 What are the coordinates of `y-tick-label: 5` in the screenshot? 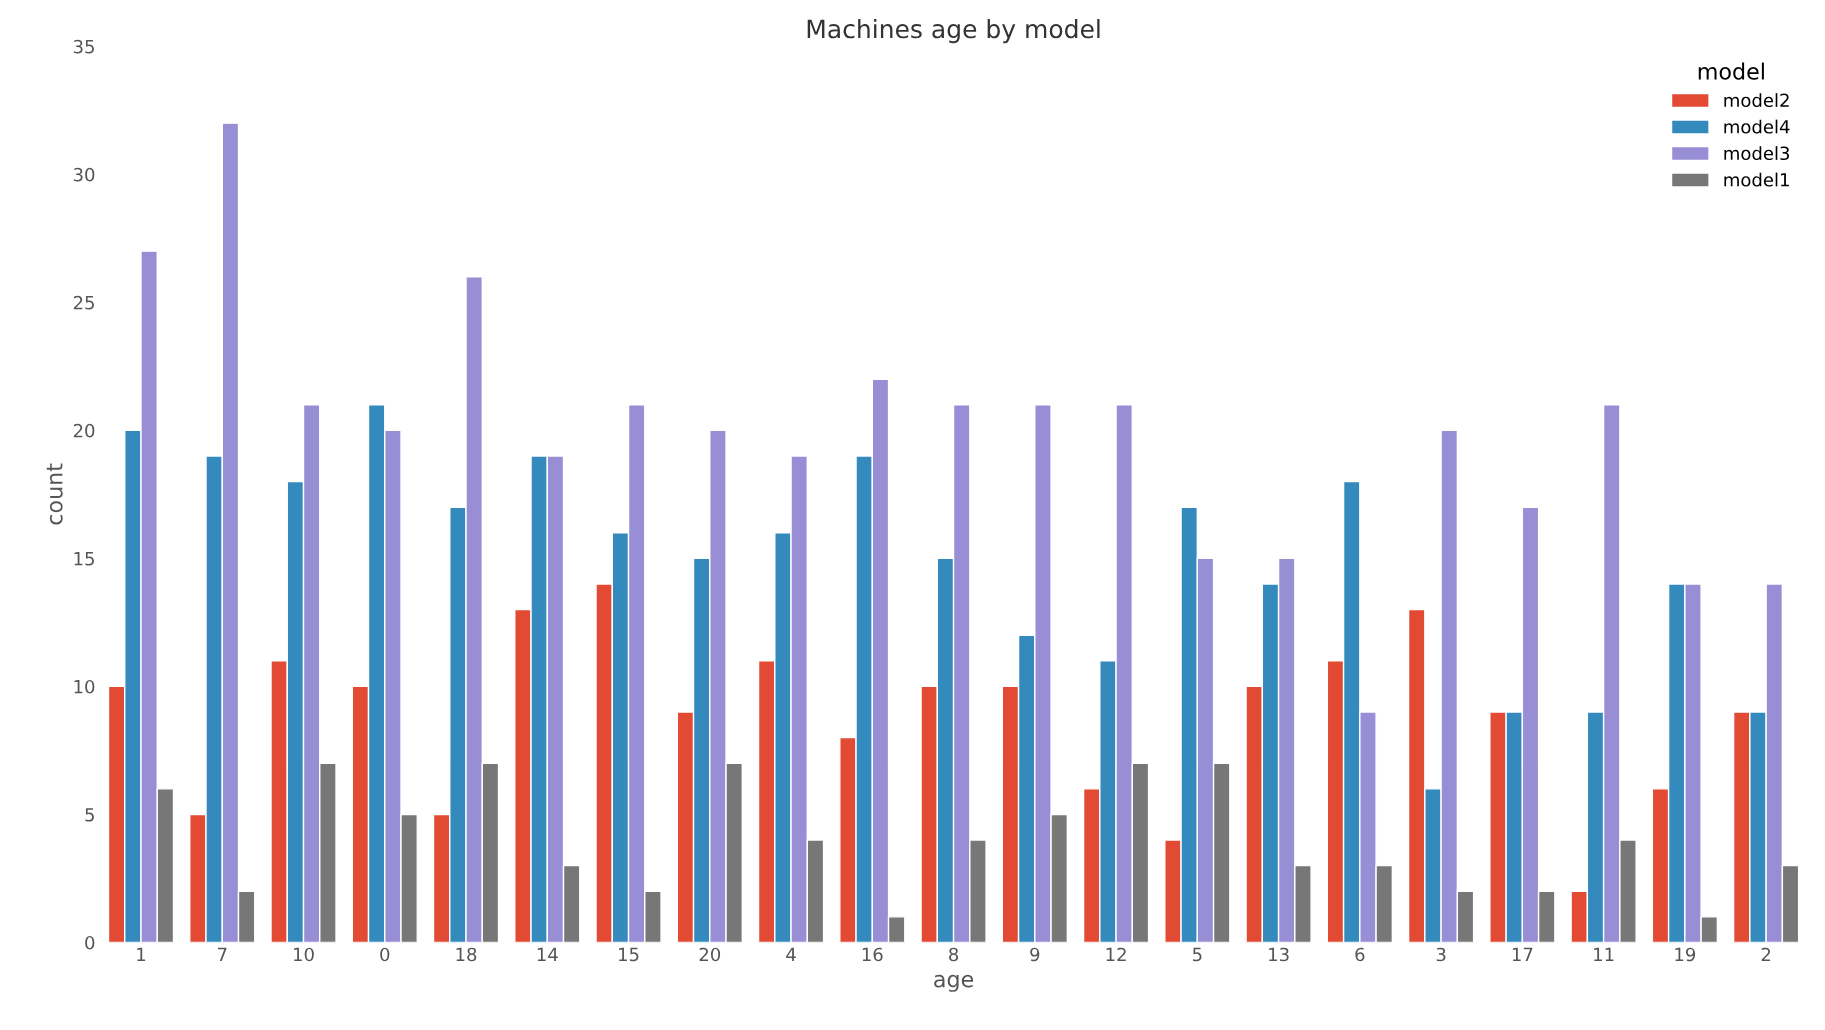 It's located at (89, 815).